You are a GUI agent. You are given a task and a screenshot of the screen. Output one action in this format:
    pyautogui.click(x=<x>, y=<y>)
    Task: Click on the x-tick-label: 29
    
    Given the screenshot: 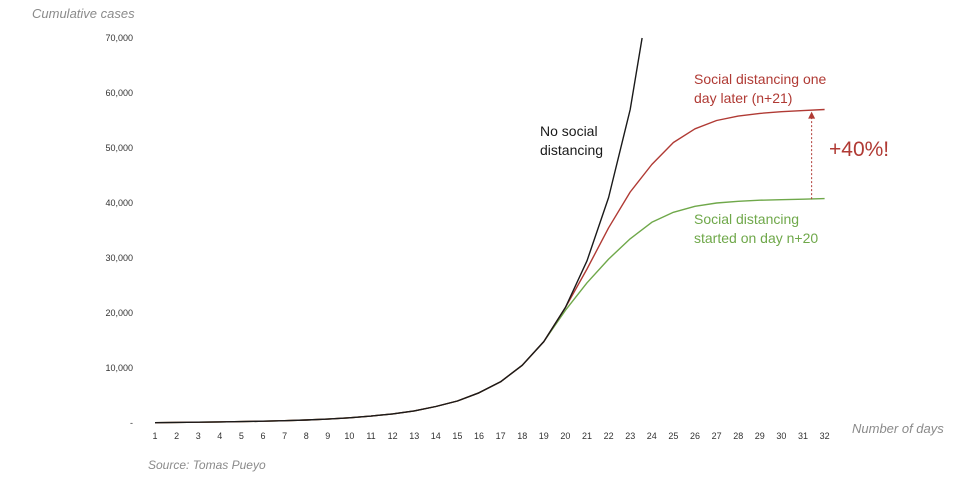 What is the action you would take?
    pyautogui.click(x=760, y=436)
    